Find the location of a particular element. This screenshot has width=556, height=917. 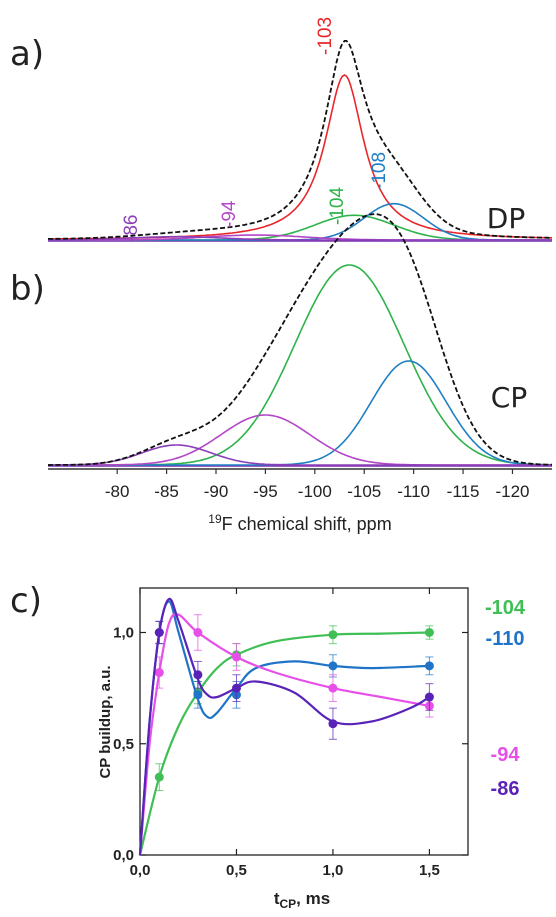

series-label-m86: -86 is located at coordinates (505, 789).